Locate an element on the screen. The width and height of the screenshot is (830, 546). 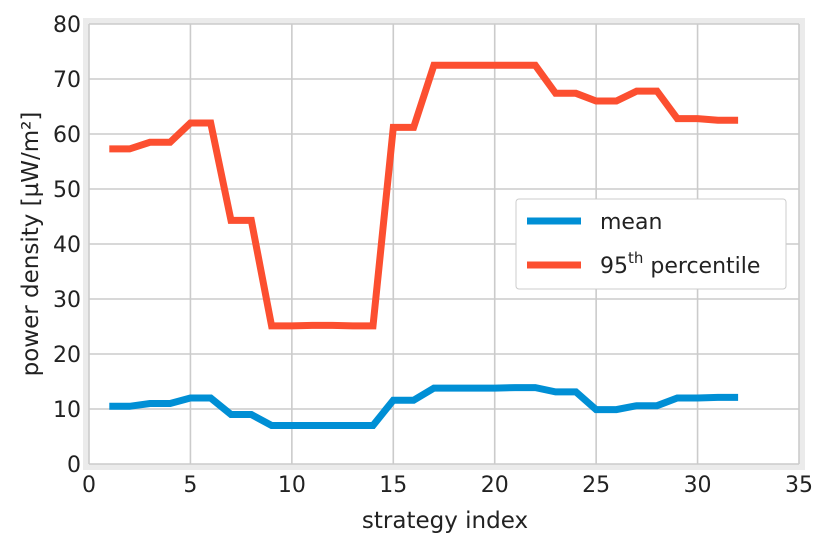
y-axis-label: power density [µW/m²] is located at coordinates (31, 244).